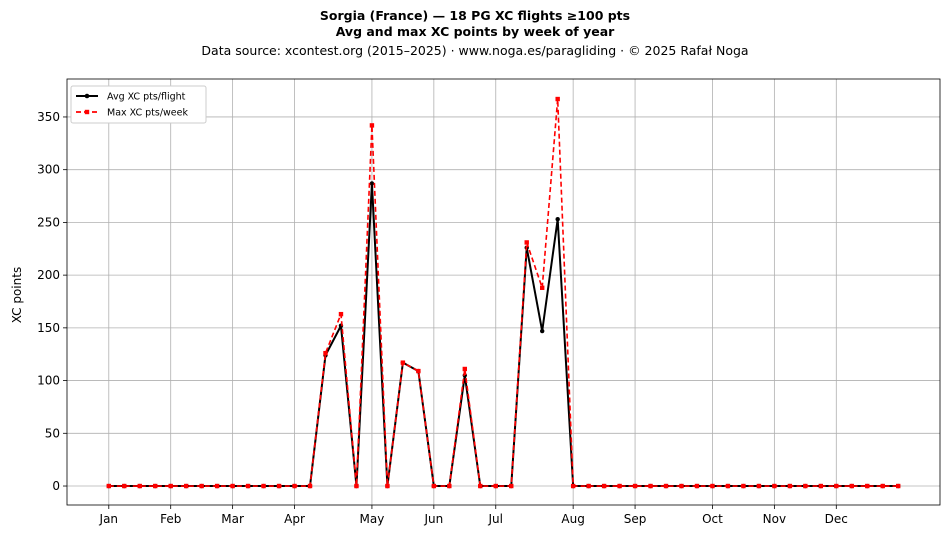 This screenshot has height=539, width=950. What do you see at coordinates (475, 31) in the screenshot?
I see `chart-subtitle: Avg and max XC points by week of year` at bounding box center [475, 31].